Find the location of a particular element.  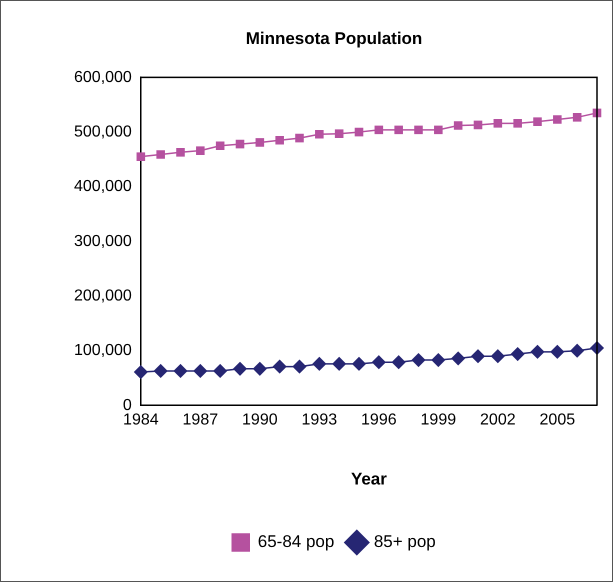

x-tick-label: 1990 is located at coordinates (260, 419).